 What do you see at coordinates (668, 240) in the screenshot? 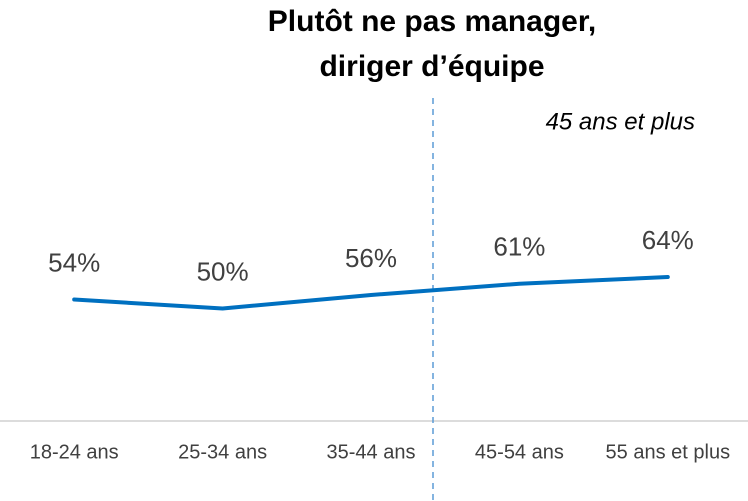
I see `data-label: 64%` at bounding box center [668, 240].